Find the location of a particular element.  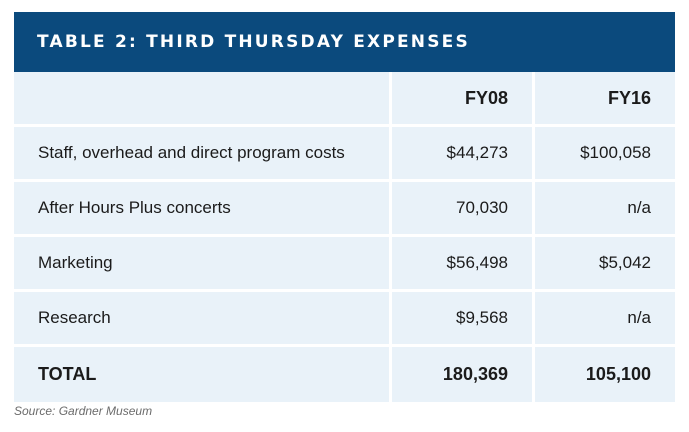

table-title-bar: TABLE 2: THIRD THURSDAY EXPENSES is located at coordinates (344, 42).